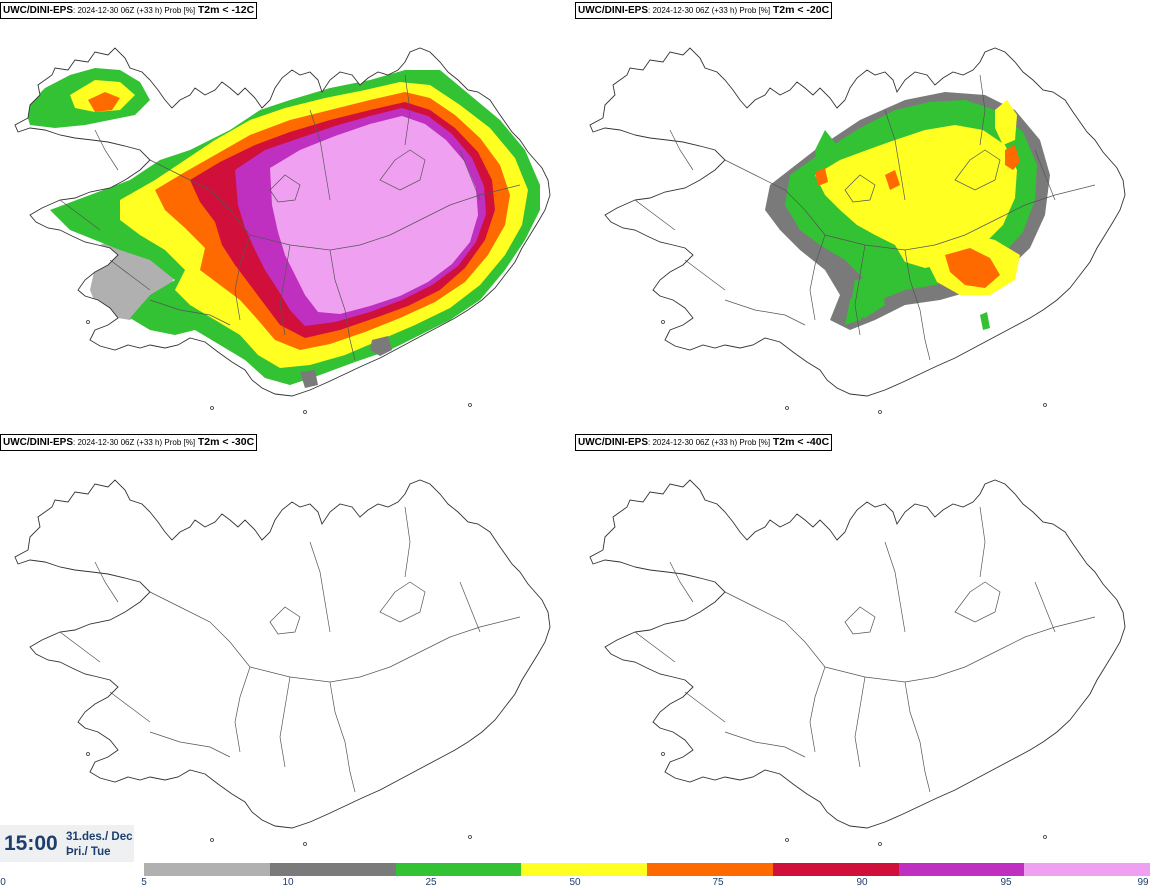  What do you see at coordinates (31, 843) in the screenshot?
I see `valid-hour: 15:00` at bounding box center [31, 843].